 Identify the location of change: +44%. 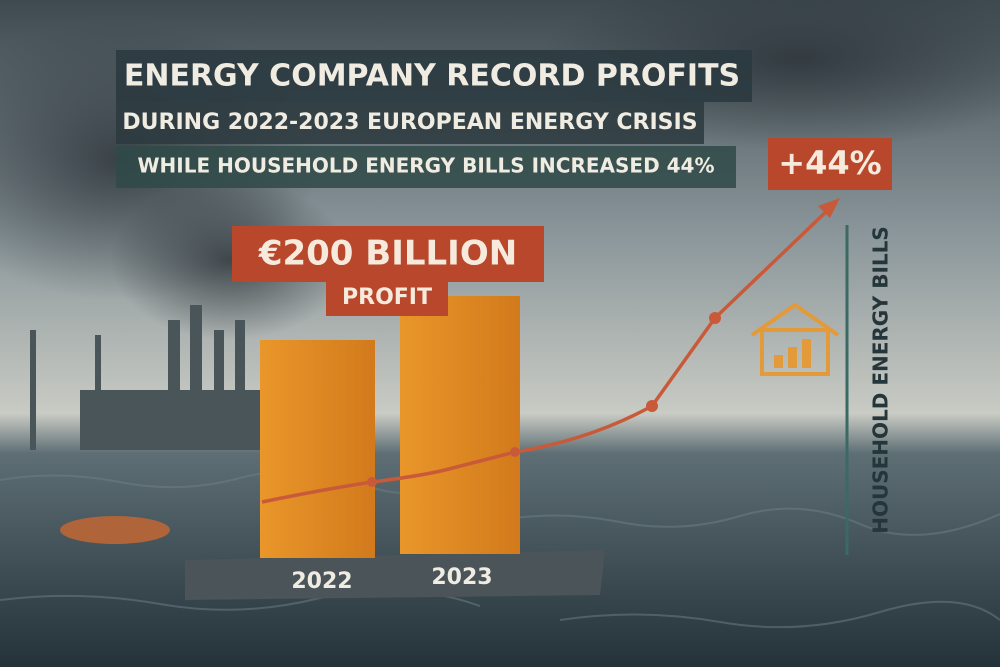
(829, 163).